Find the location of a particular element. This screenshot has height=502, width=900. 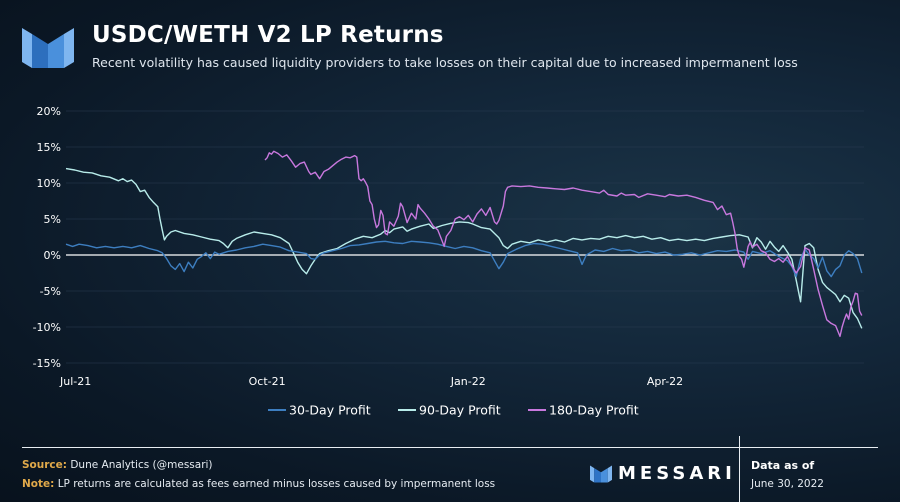

x-tick-label: Oct-21 is located at coordinates (267, 381).